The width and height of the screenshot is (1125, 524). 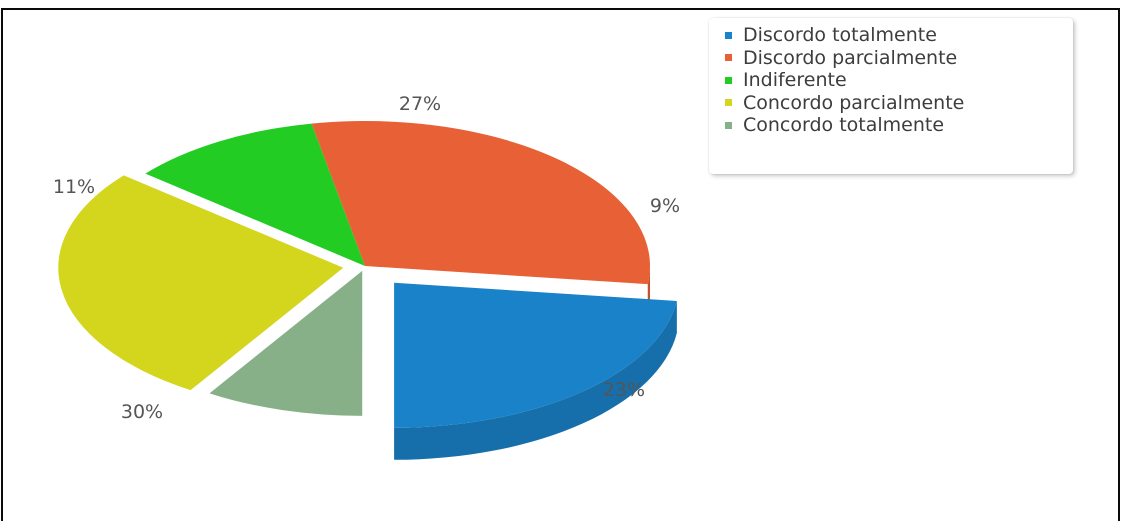 I want to click on legend-label: Concordo totalmente, so click(x=844, y=125).